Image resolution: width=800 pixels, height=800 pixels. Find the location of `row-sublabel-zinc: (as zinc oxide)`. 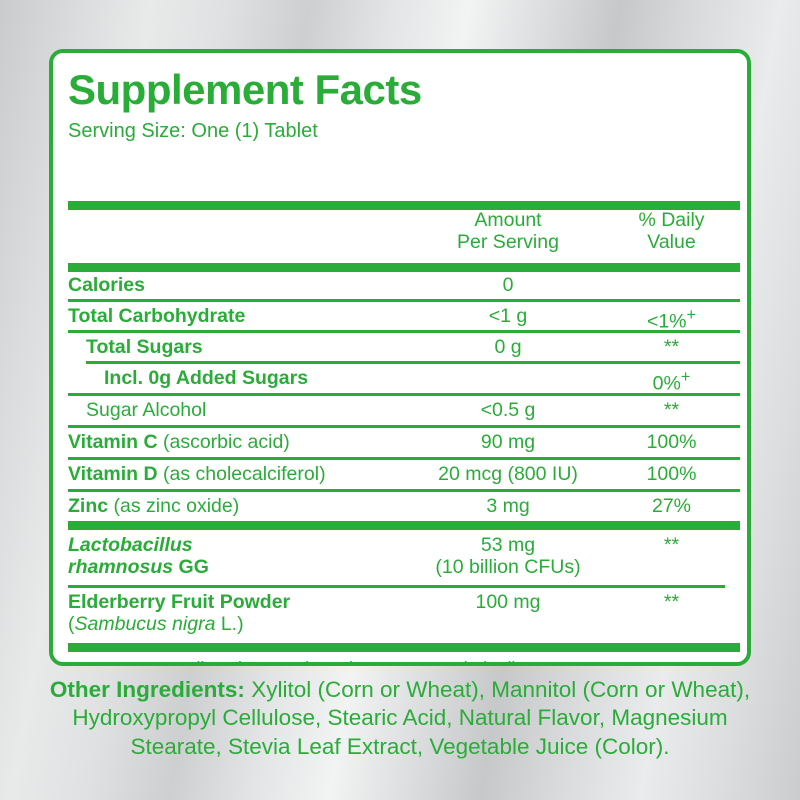

row-sublabel-zinc: (as zinc oxide) is located at coordinates (176, 506).